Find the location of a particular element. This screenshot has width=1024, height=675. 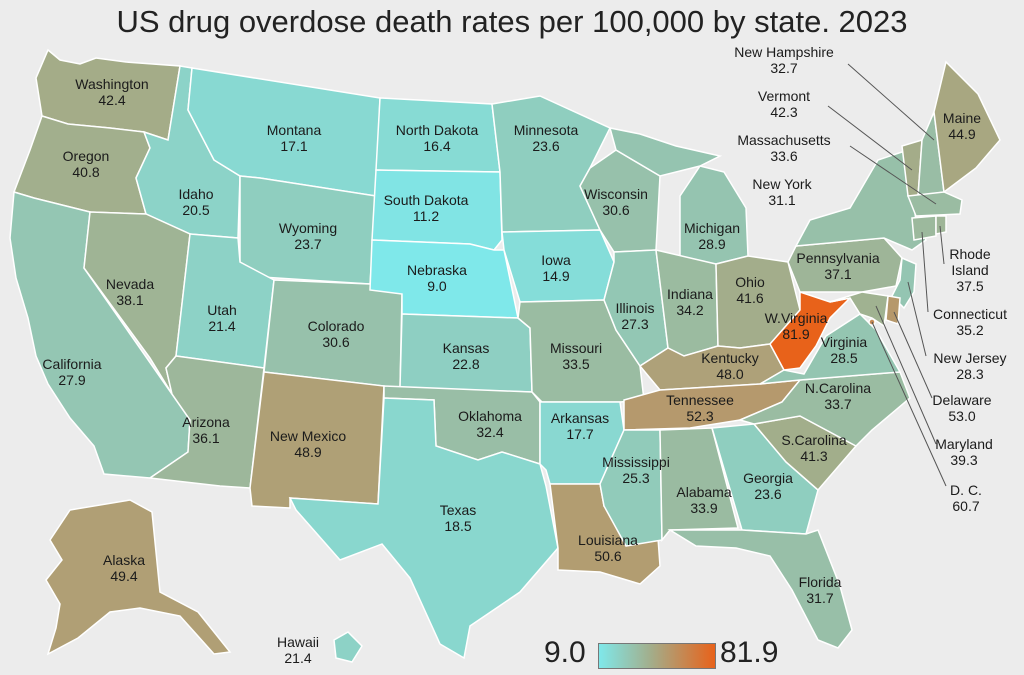

state-name: Alabama is located at coordinates (704, 492).